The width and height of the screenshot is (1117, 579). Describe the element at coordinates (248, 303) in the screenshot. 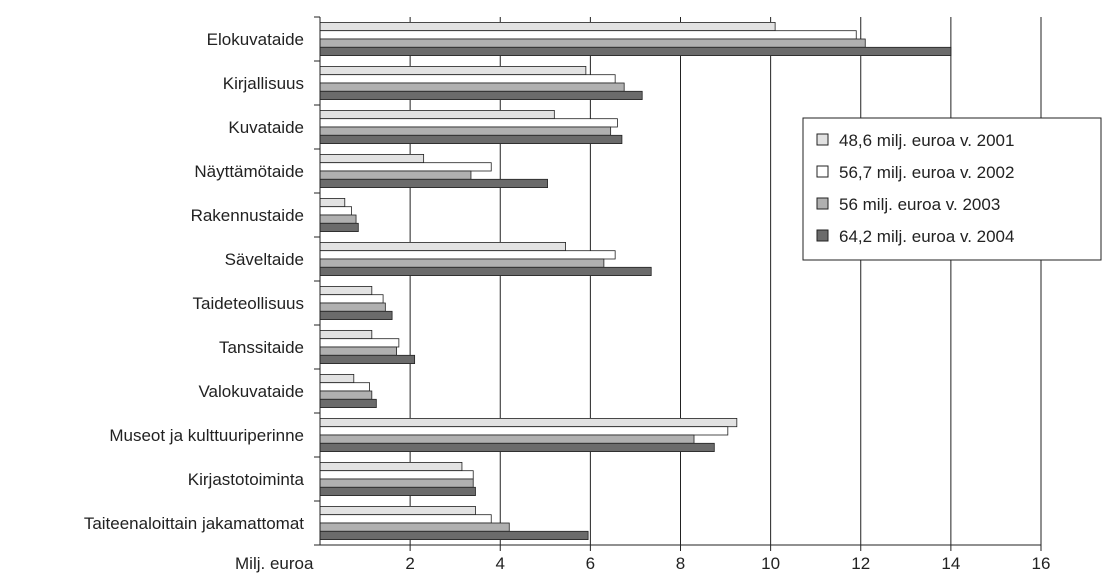

I see `category-label: Taideteollisuus` at that location.